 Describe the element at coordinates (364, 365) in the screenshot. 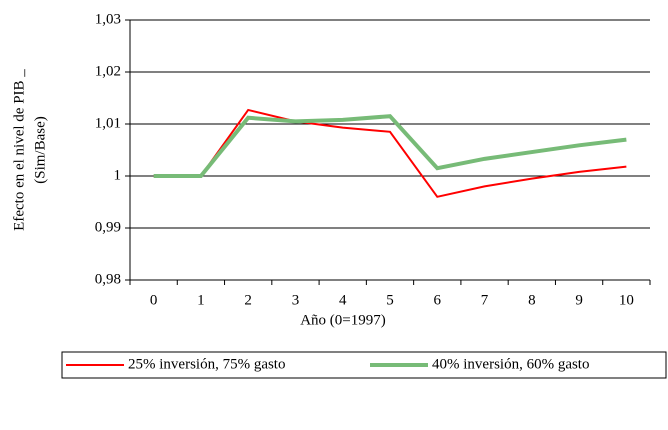

I see `legend-box` at that location.